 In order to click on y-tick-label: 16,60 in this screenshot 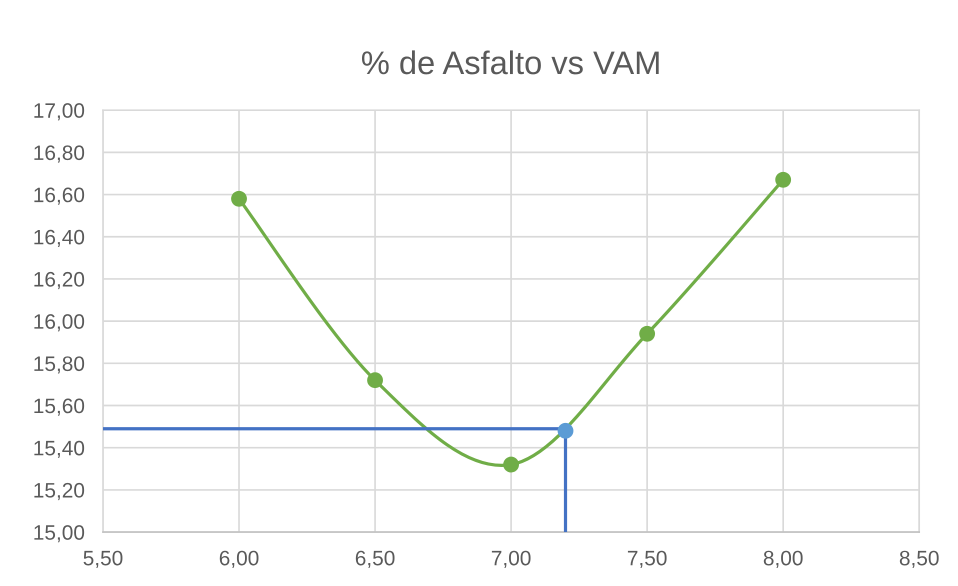, I will do `click(59, 196)`.